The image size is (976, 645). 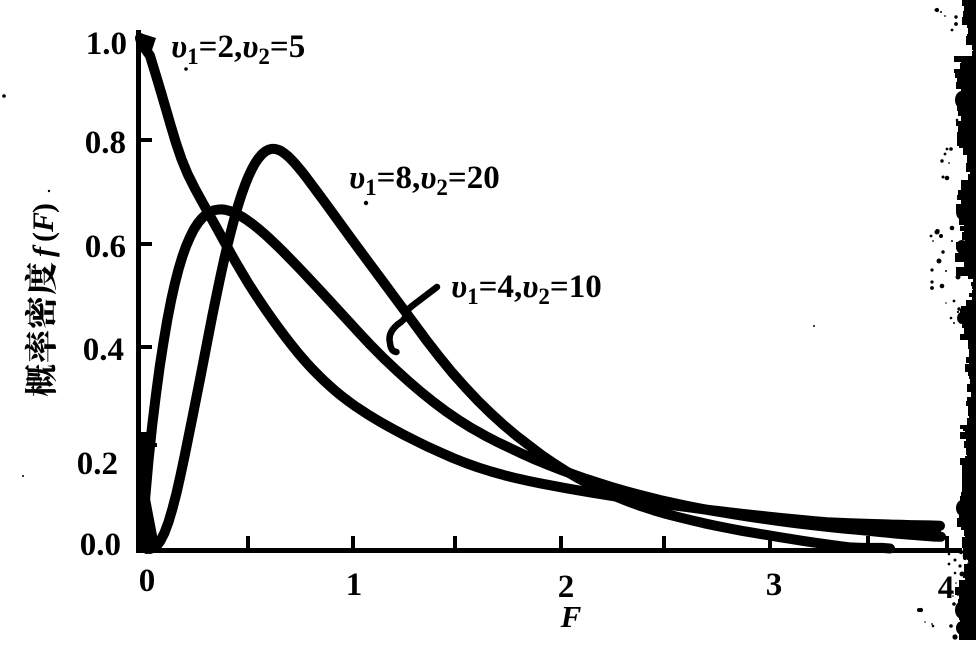 I want to click on svg-text: 0.4, so click(x=103, y=350).